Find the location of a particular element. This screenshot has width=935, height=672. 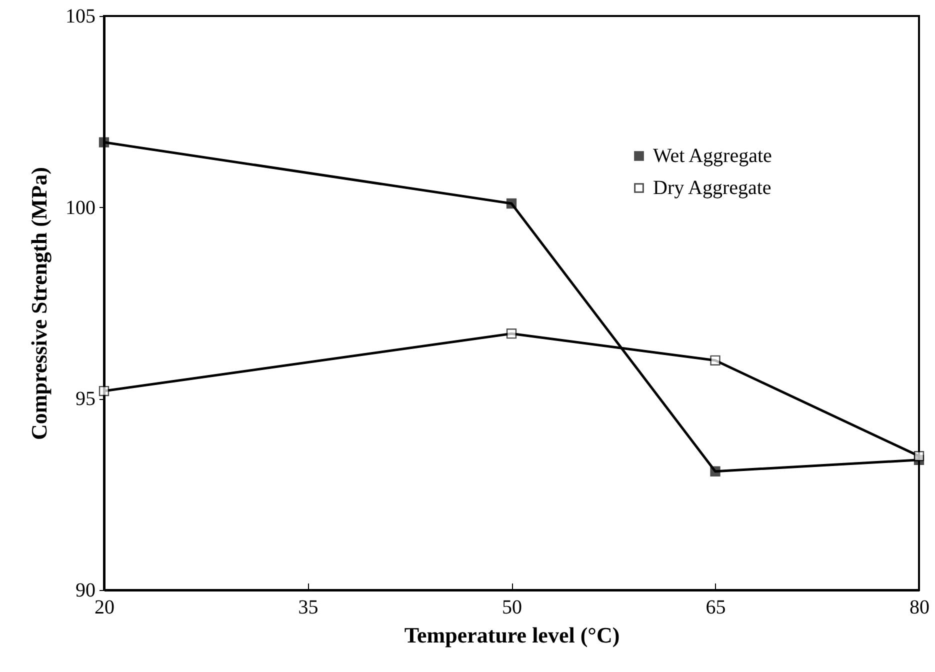

x-tick-label: 80 is located at coordinates (920, 607).